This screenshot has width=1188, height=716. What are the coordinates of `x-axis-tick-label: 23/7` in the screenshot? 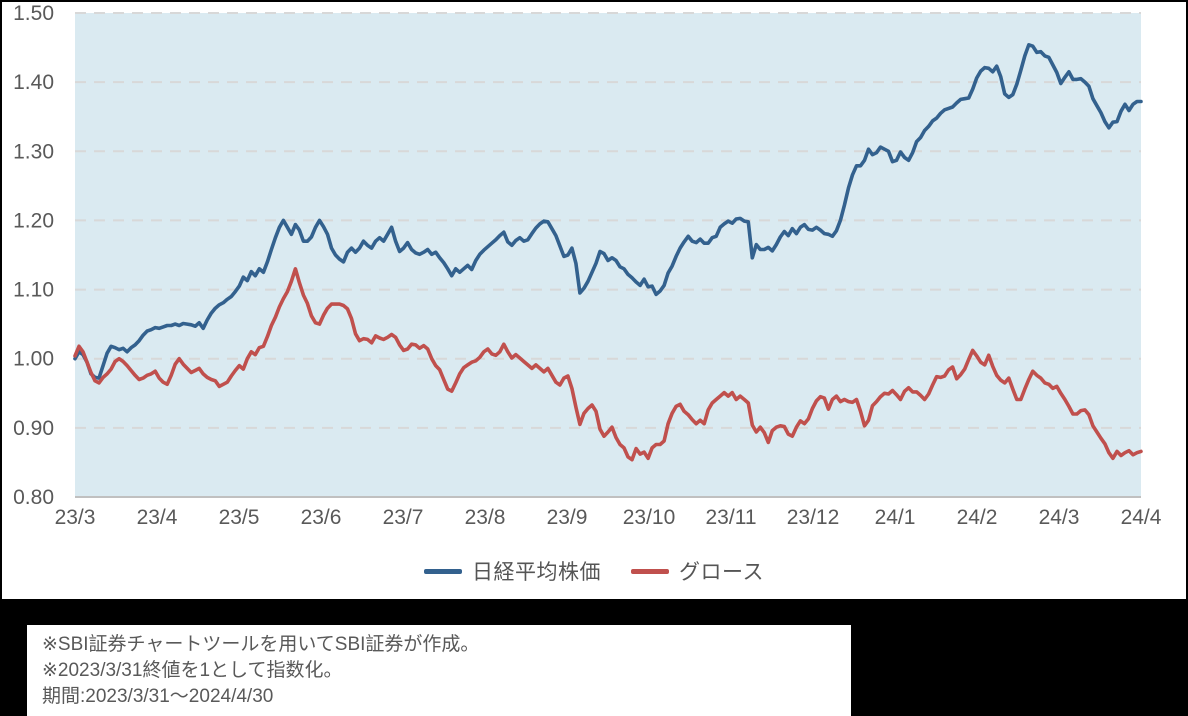 It's located at (403, 517).